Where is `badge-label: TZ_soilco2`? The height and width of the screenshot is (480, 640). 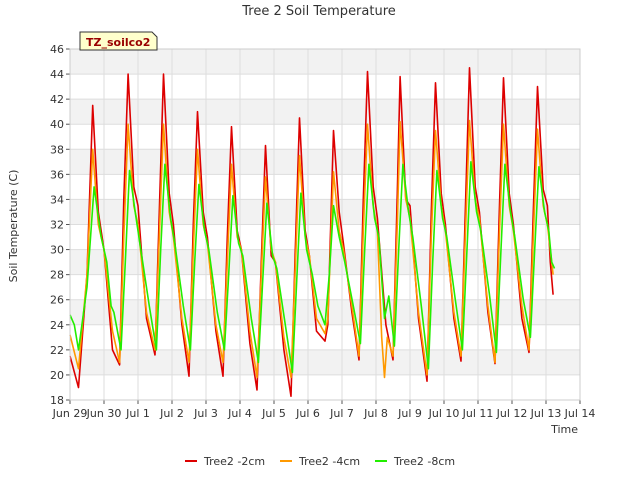 badge-label: TZ_soilco2 is located at coordinates (118, 42).